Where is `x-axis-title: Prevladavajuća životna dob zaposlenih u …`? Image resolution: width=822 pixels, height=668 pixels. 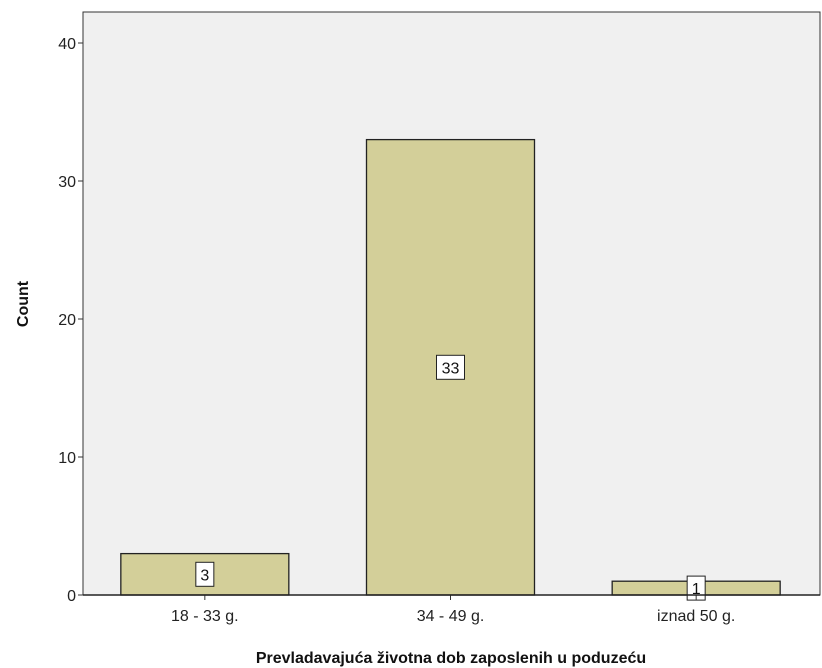
x-axis-title: Prevladavajuća životna dob zaposlenih u … is located at coordinates (451, 658).